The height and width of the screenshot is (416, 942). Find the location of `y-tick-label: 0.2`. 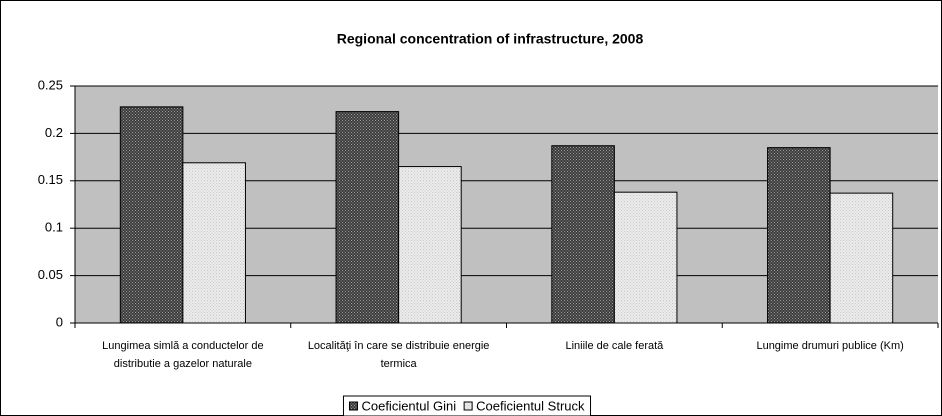

y-tick-label: 0.2 is located at coordinates (54, 132).